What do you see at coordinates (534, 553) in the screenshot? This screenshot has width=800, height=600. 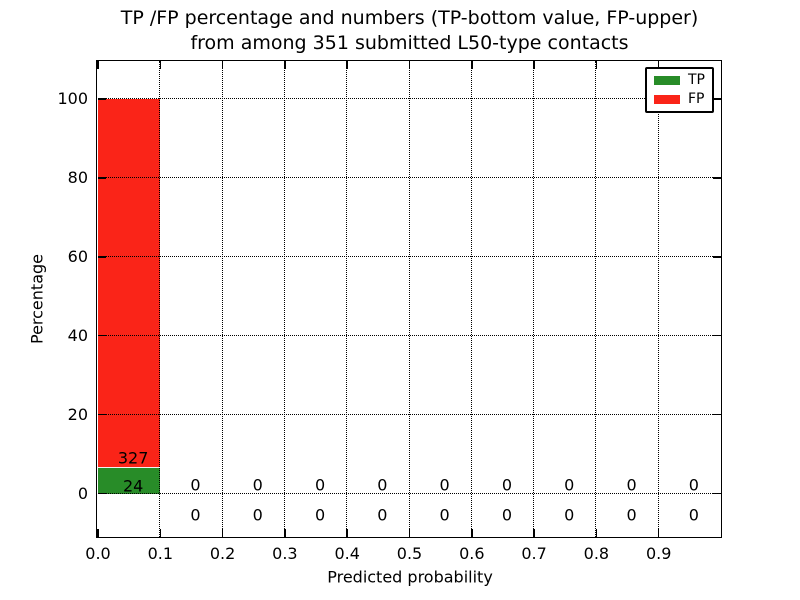 I see `x-tick-label: 0.7` at bounding box center [534, 553].